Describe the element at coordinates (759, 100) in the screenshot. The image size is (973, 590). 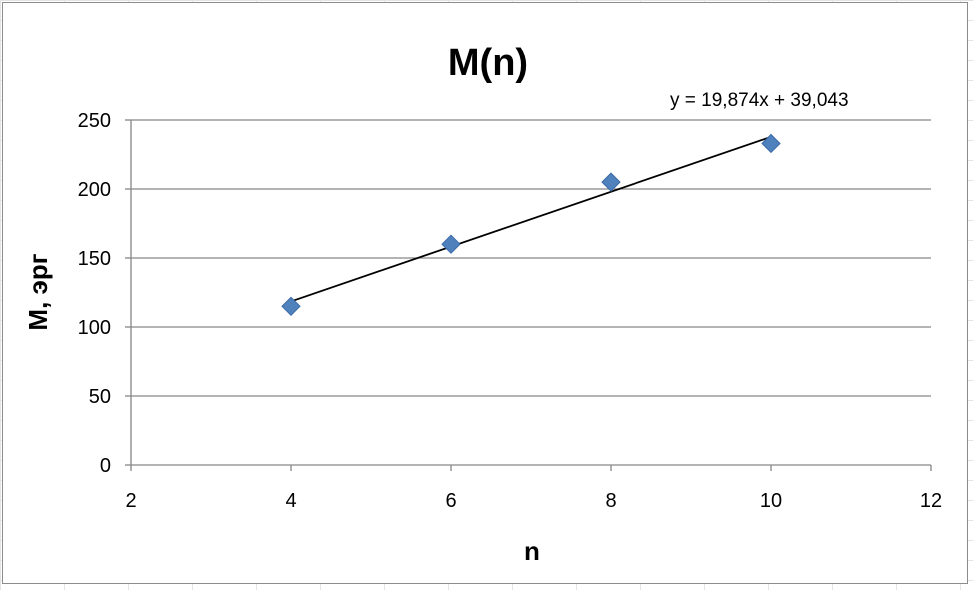
I see `trendline-equation-label: y = 19,874x + 39,043` at that location.